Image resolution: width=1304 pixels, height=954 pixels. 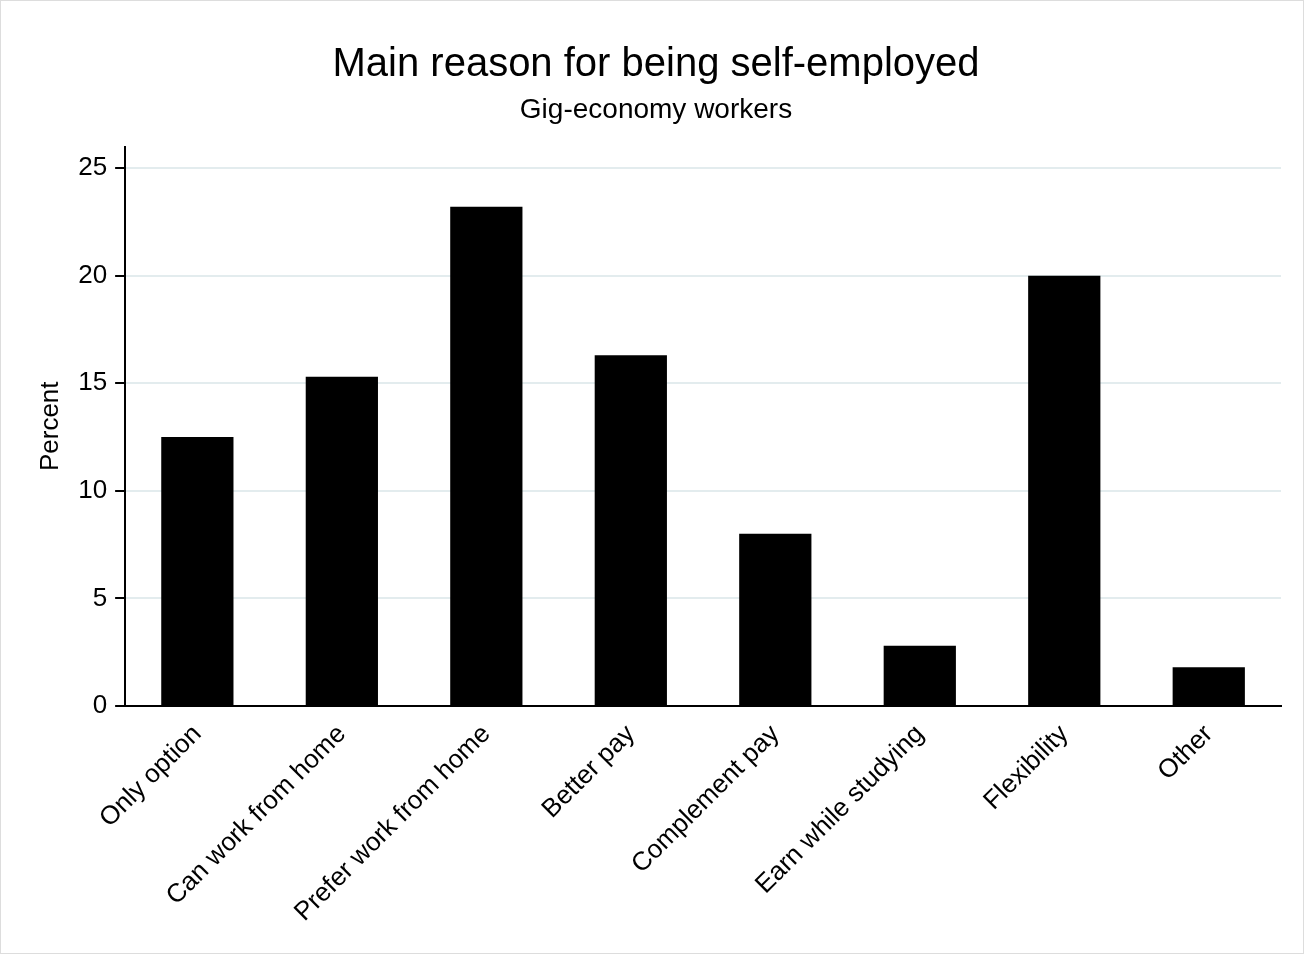 I want to click on y-tick-label: 10, so click(x=93, y=489).